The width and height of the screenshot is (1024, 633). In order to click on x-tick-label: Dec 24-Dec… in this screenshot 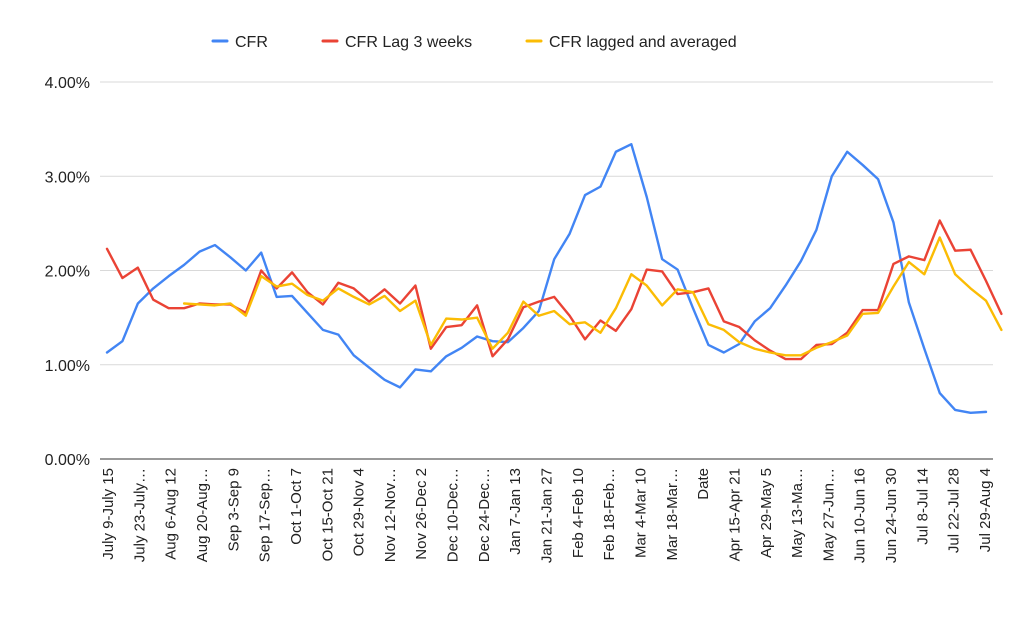, I will do `click(484, 515)`.